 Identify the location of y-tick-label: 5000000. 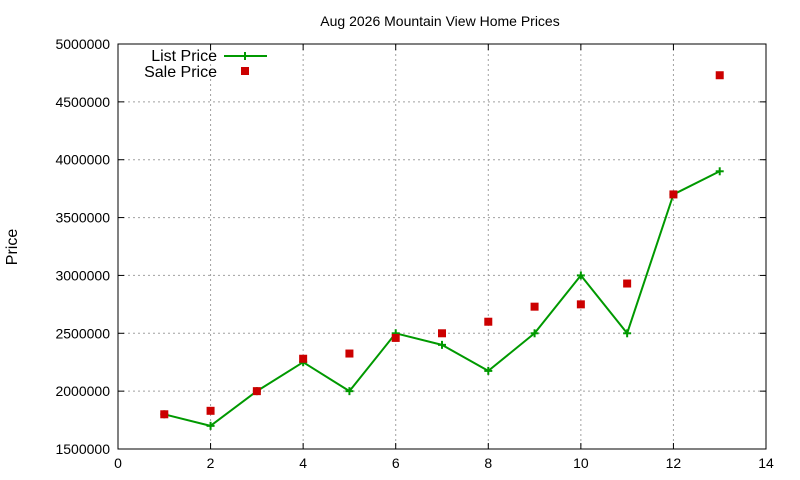
(82, 44).